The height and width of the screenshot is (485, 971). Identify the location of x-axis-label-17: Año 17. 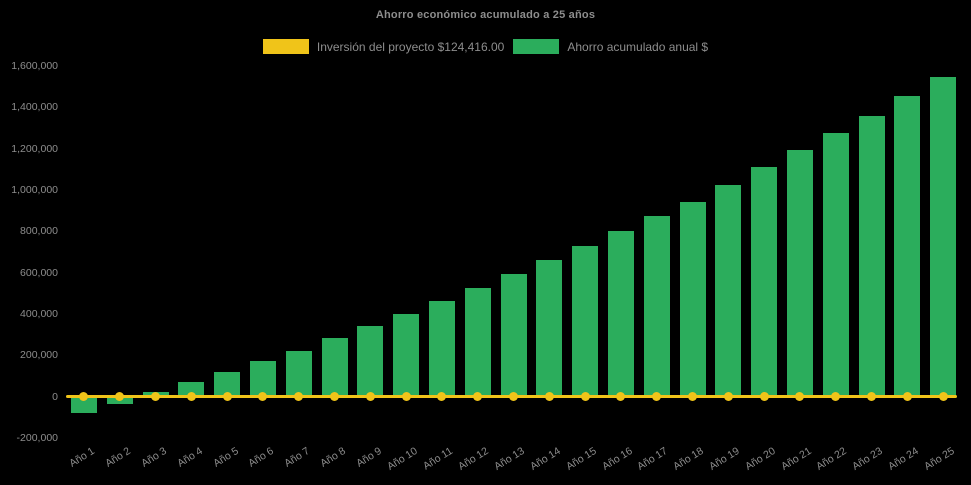
(653, 459).